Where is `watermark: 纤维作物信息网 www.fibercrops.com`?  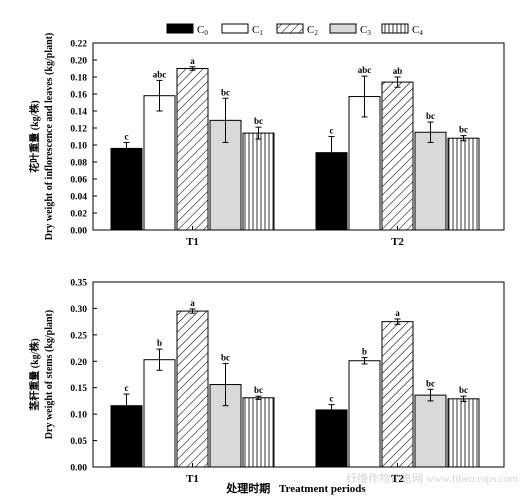 watermark: 纤维作物信息网 www.fibercrops.com is located at coordinates (432, 478).